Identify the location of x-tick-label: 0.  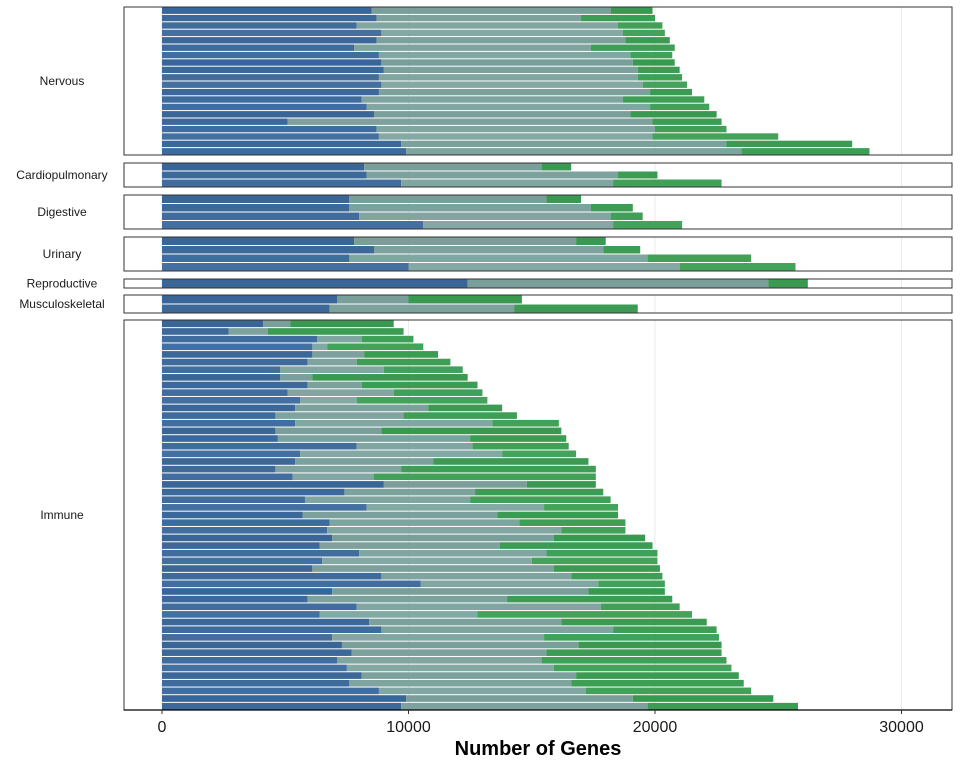
(162, 727).